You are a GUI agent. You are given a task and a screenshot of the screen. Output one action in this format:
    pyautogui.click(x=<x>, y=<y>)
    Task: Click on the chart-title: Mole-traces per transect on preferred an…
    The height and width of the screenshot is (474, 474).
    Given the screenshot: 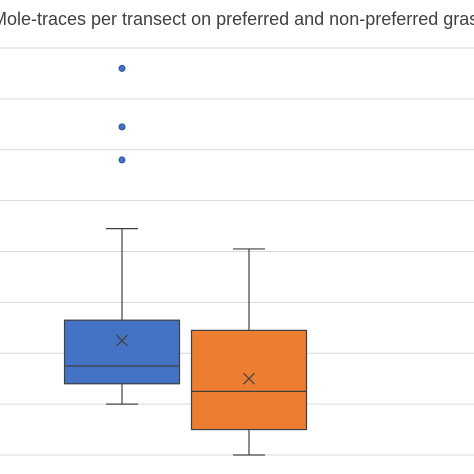 What is the action you would take?
    pyautogui.click(x=237, y=19)
    